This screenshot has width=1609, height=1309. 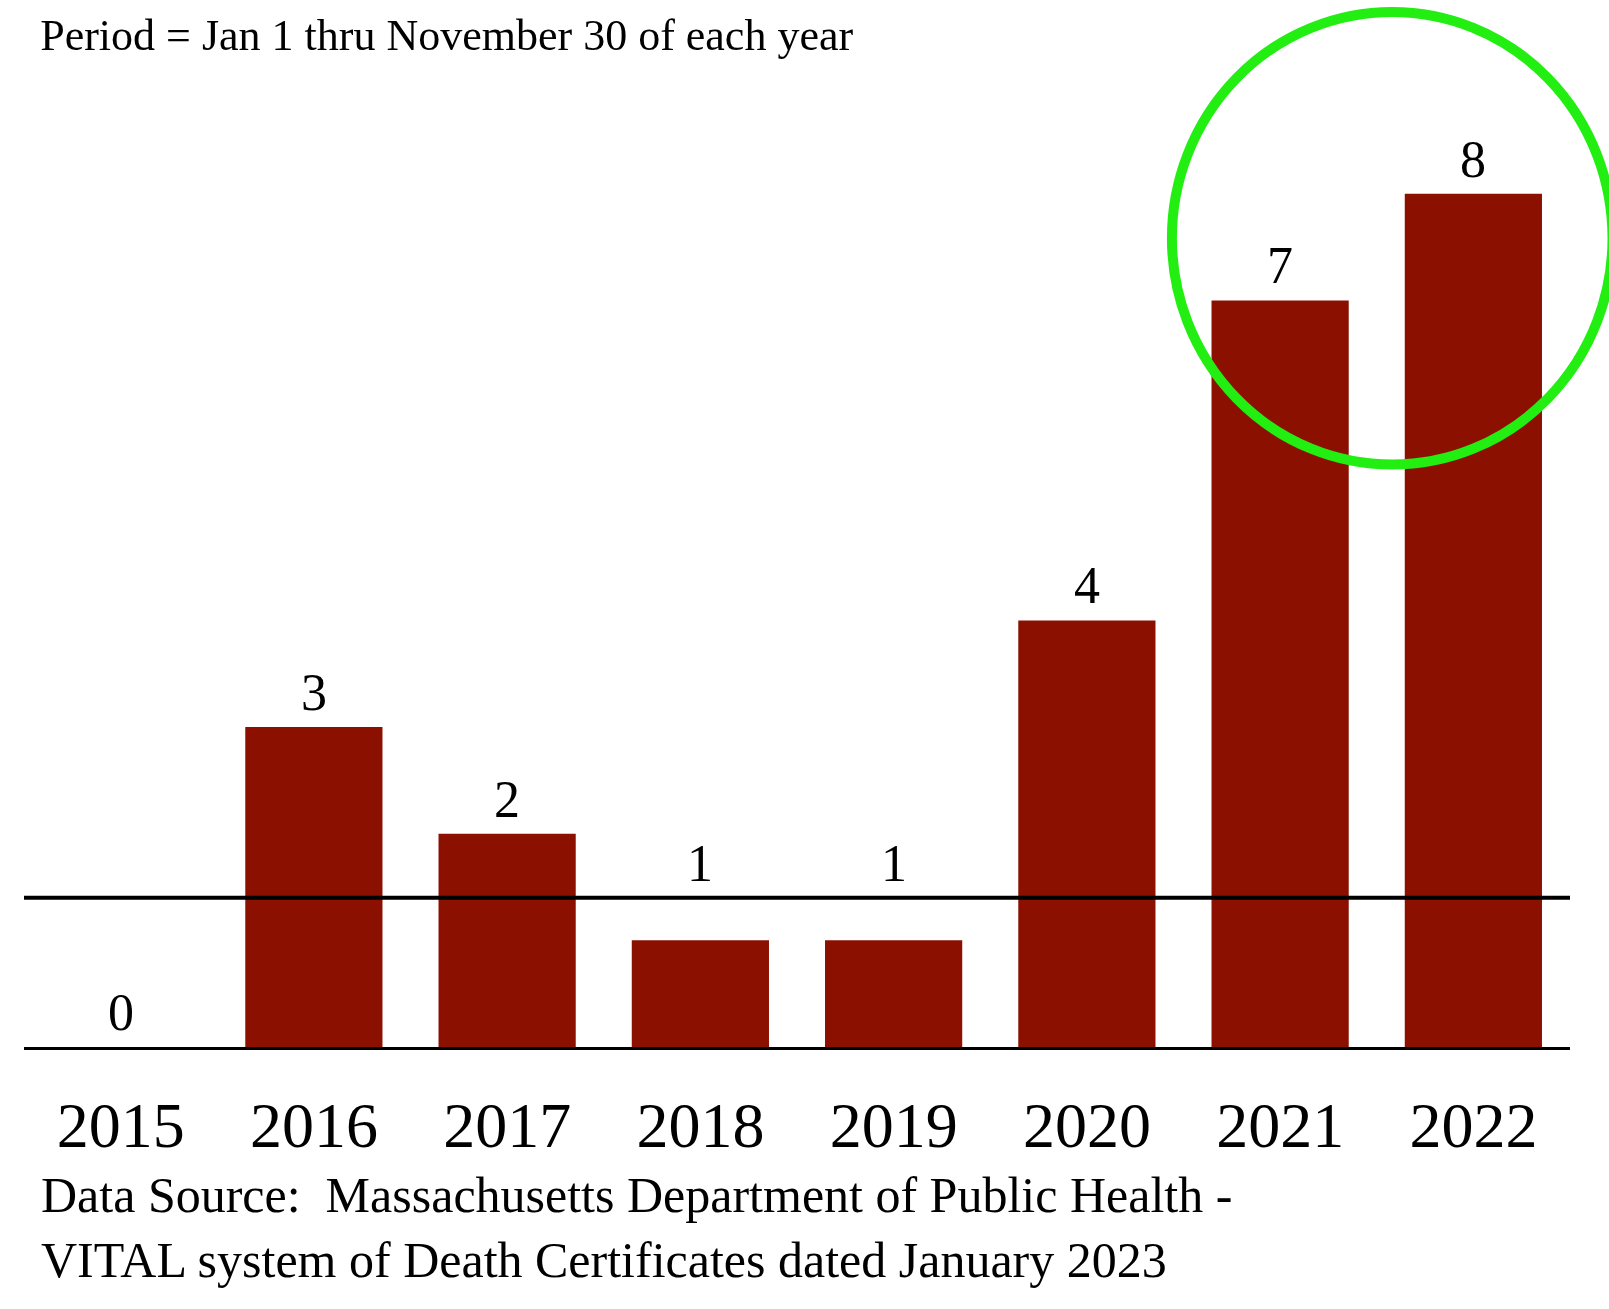 I want to click on data-label: 3, so click(x=314, y=692).